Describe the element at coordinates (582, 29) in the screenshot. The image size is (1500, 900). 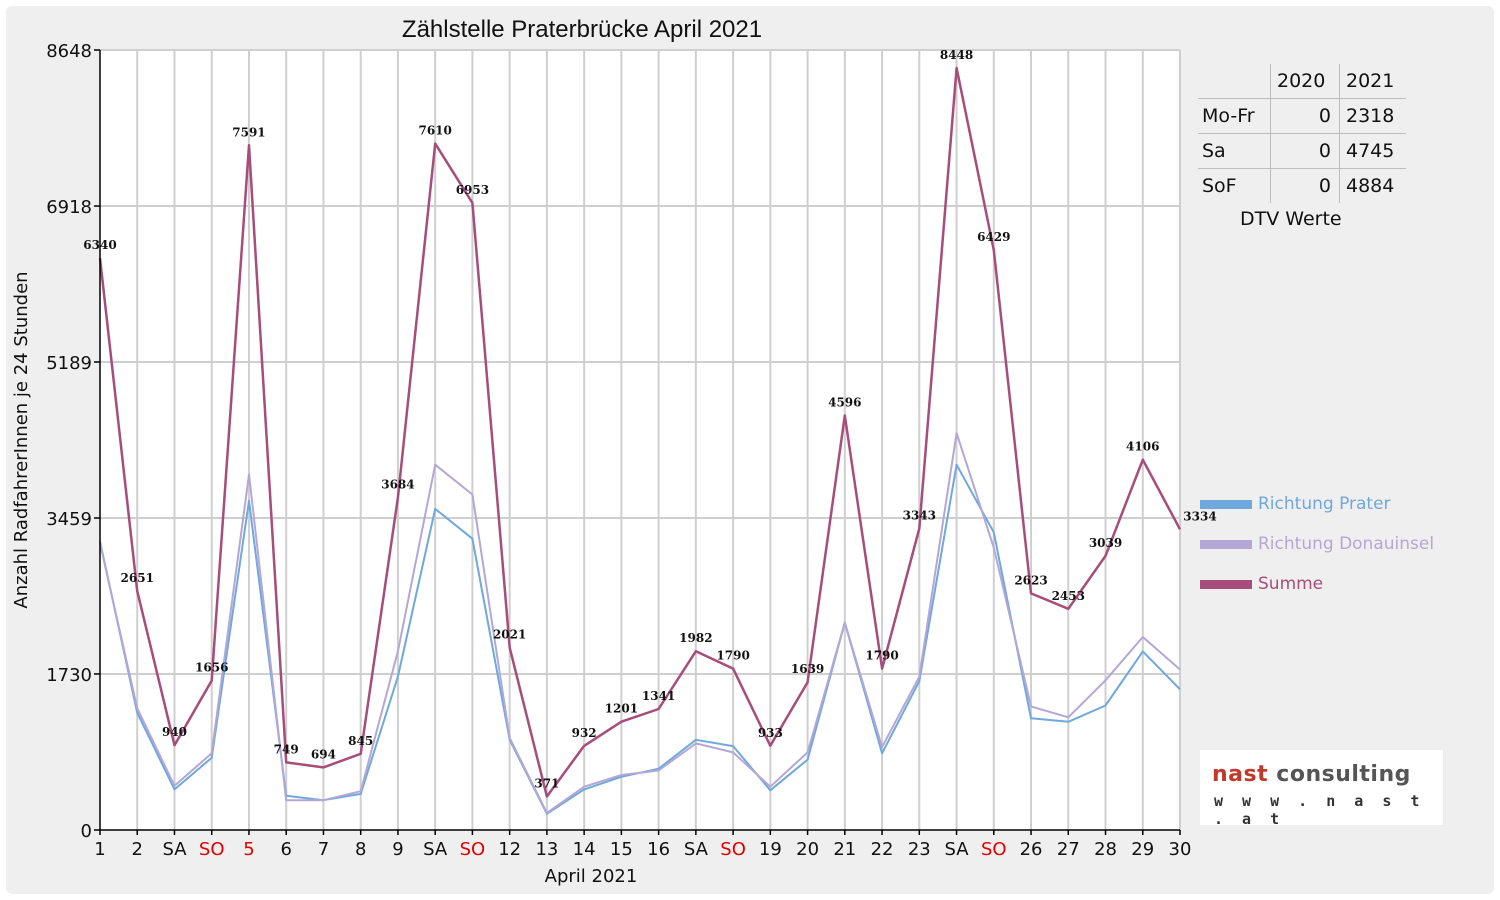
I see `chart-title: Zählstelle Praterbrücke April 2021` at that location.